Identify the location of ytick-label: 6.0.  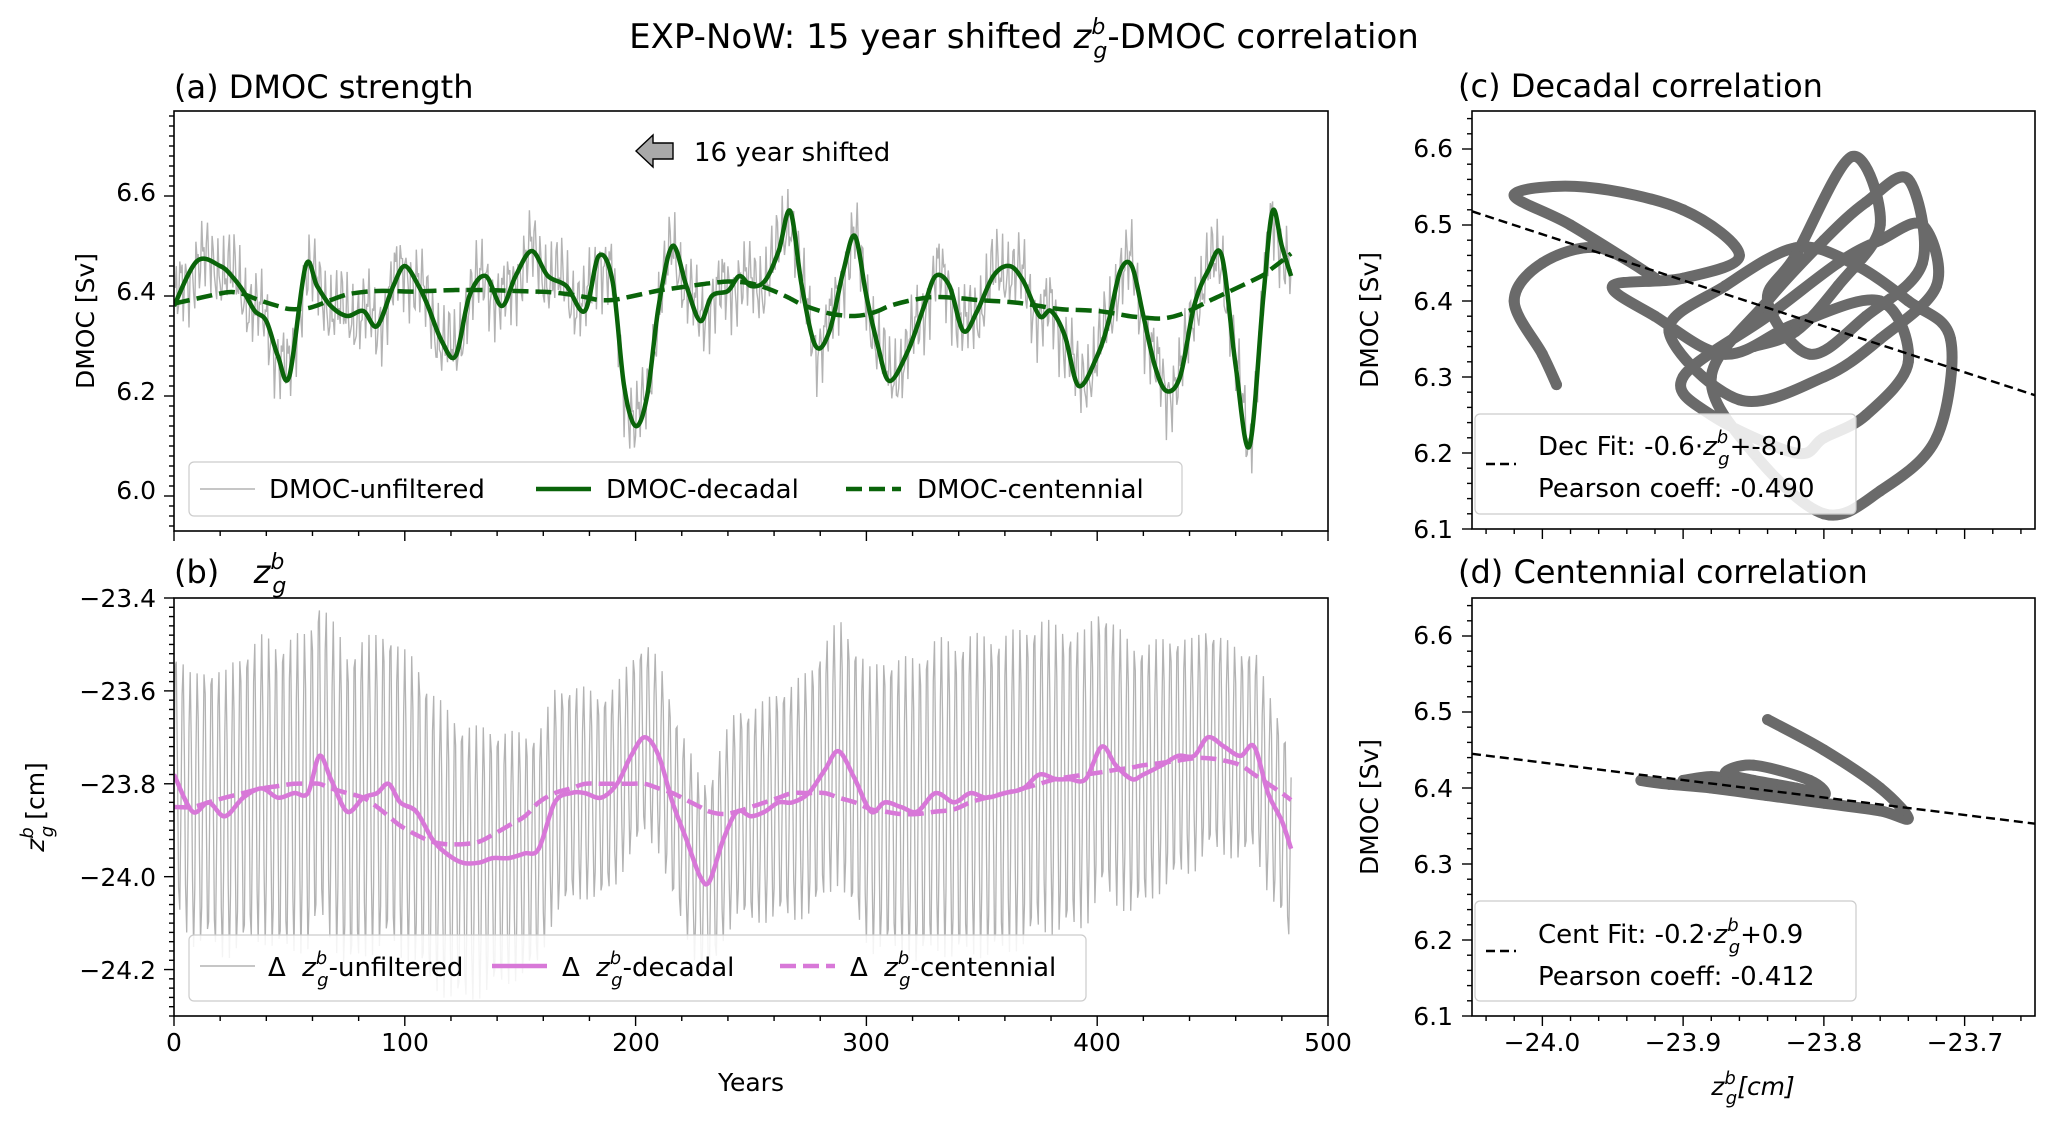
(136, 490).